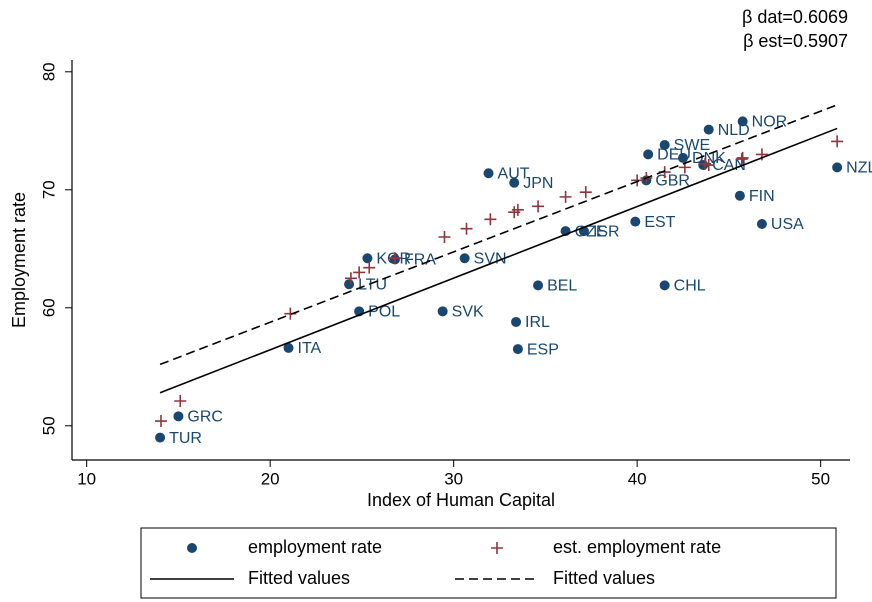 This screenshot has width=872, height=602. What do you see at coordinates (48, 307) in the screenshot?
I see `y-tick-label: 60` at bounding box center [48, 307].